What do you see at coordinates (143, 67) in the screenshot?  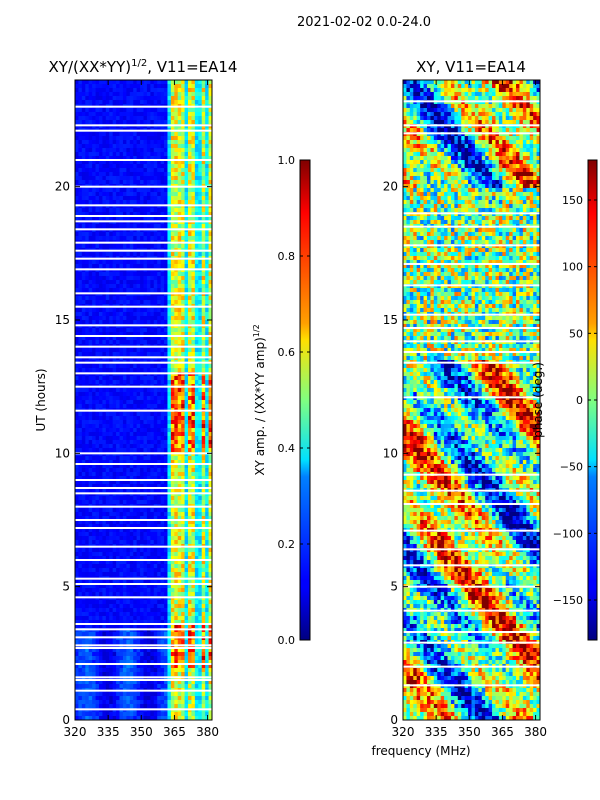 I see `amplitude-title: XY/(XX*YY)1/2, V11=EA14` at bounding box center [143, 67].